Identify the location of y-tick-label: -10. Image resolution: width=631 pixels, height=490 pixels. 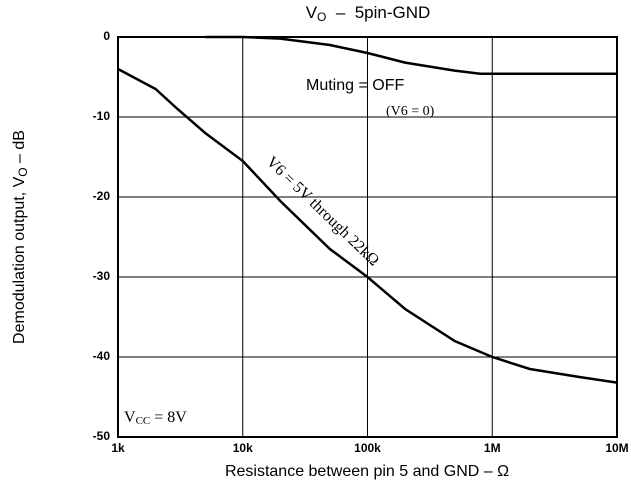
(102, 116).